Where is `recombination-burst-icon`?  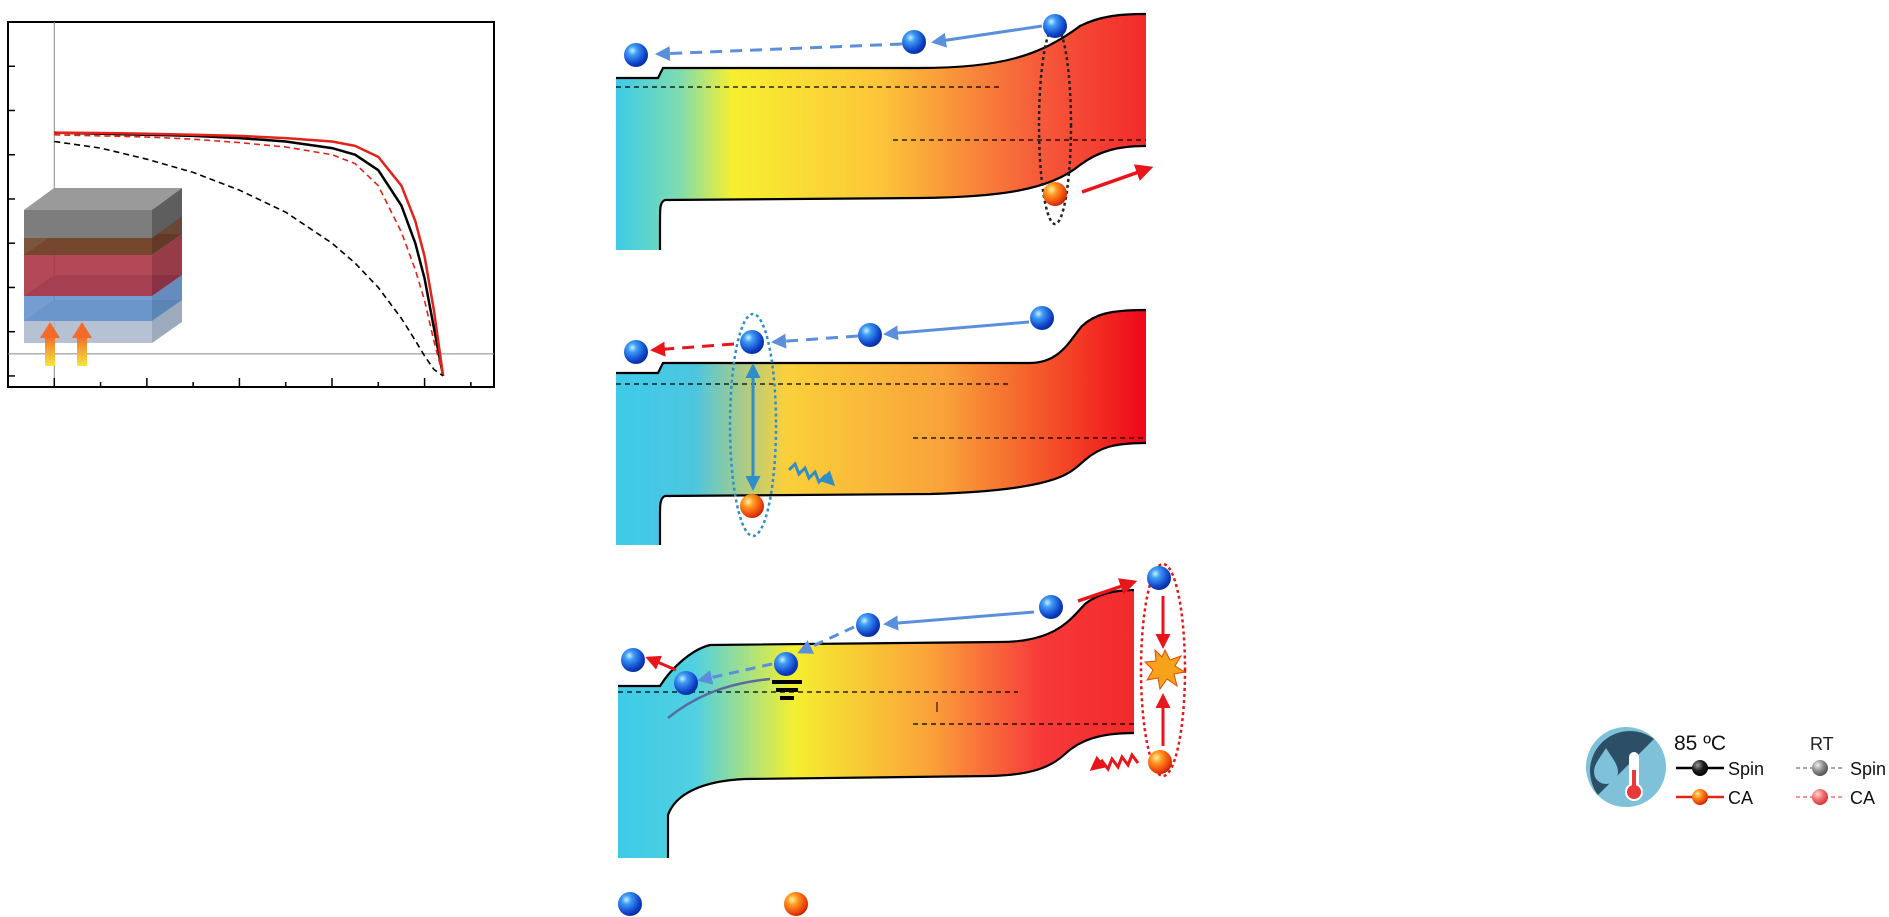 recombination-burst-icon is located at coordinates (1165, 669).